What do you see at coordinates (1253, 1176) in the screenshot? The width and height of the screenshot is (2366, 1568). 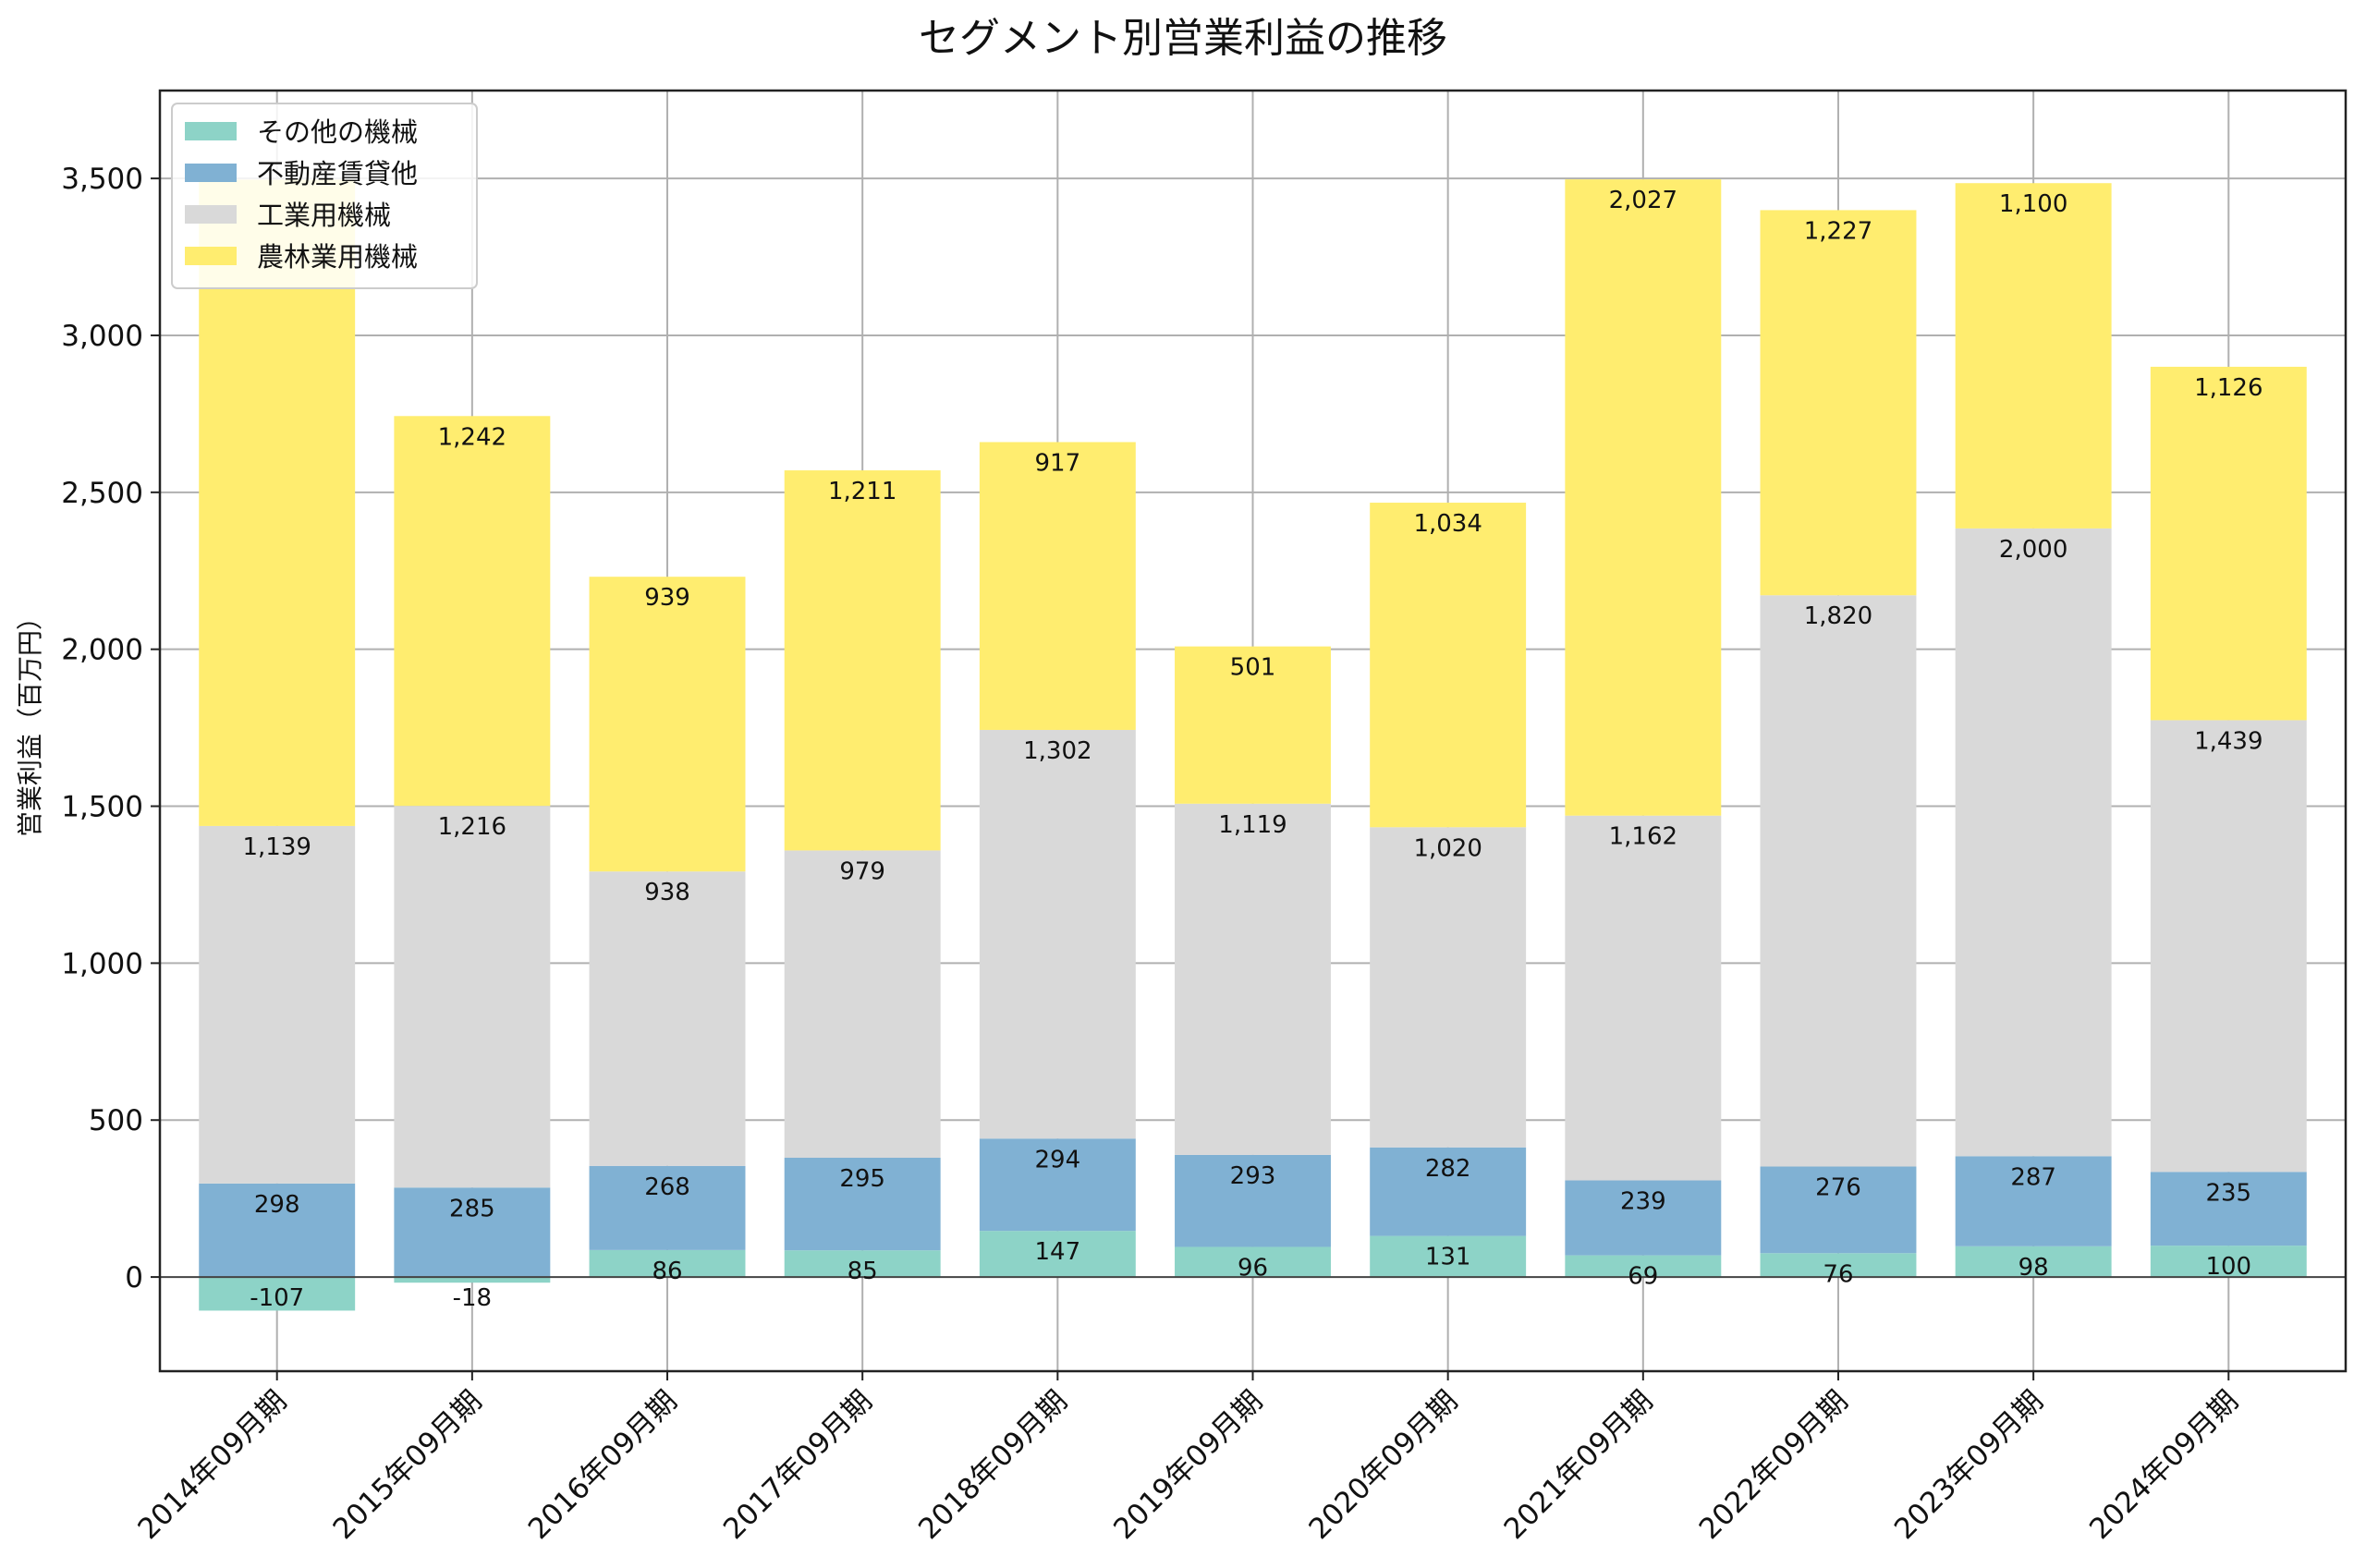 I see `bar-value-label: 293` at bounding box center [1253, 1176].